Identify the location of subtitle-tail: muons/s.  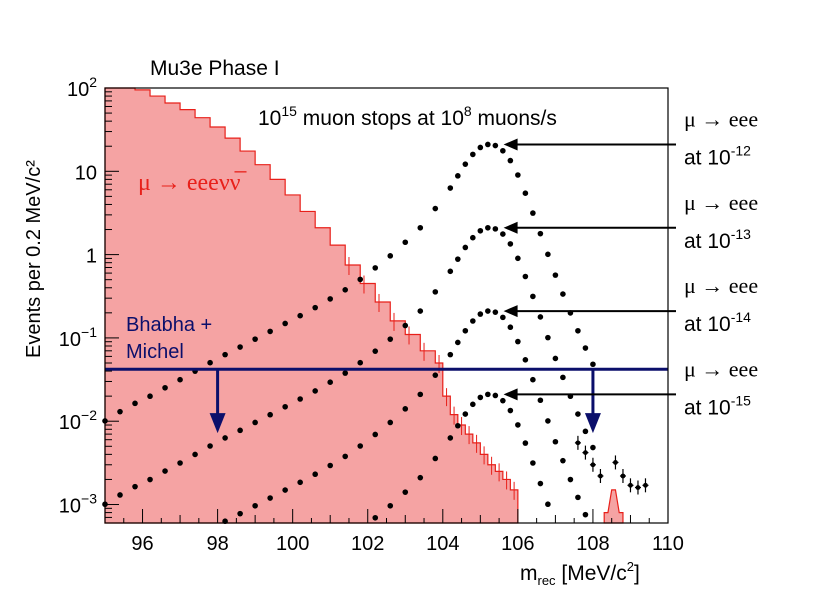
(514, 118).